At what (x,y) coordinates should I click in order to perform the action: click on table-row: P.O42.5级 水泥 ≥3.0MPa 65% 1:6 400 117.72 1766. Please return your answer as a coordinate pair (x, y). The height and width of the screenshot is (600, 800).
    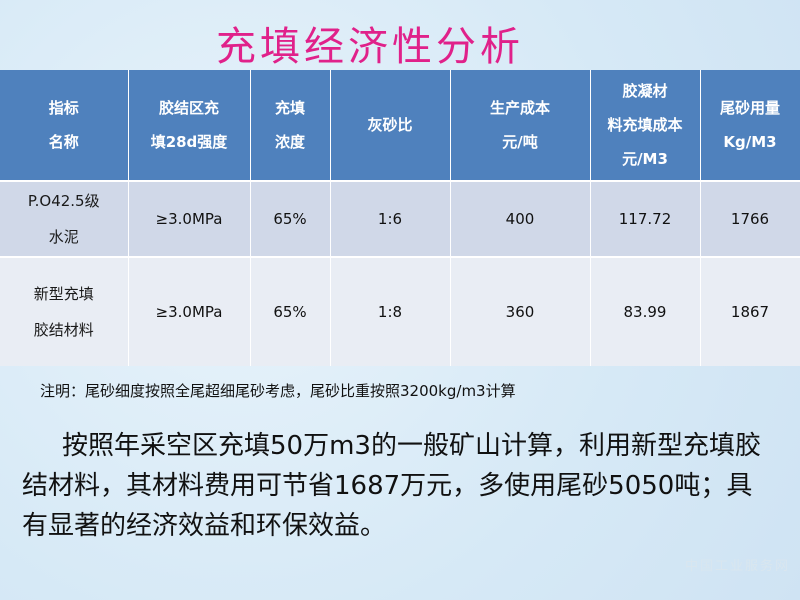
    Looking at the image, I should click on (400, 219).